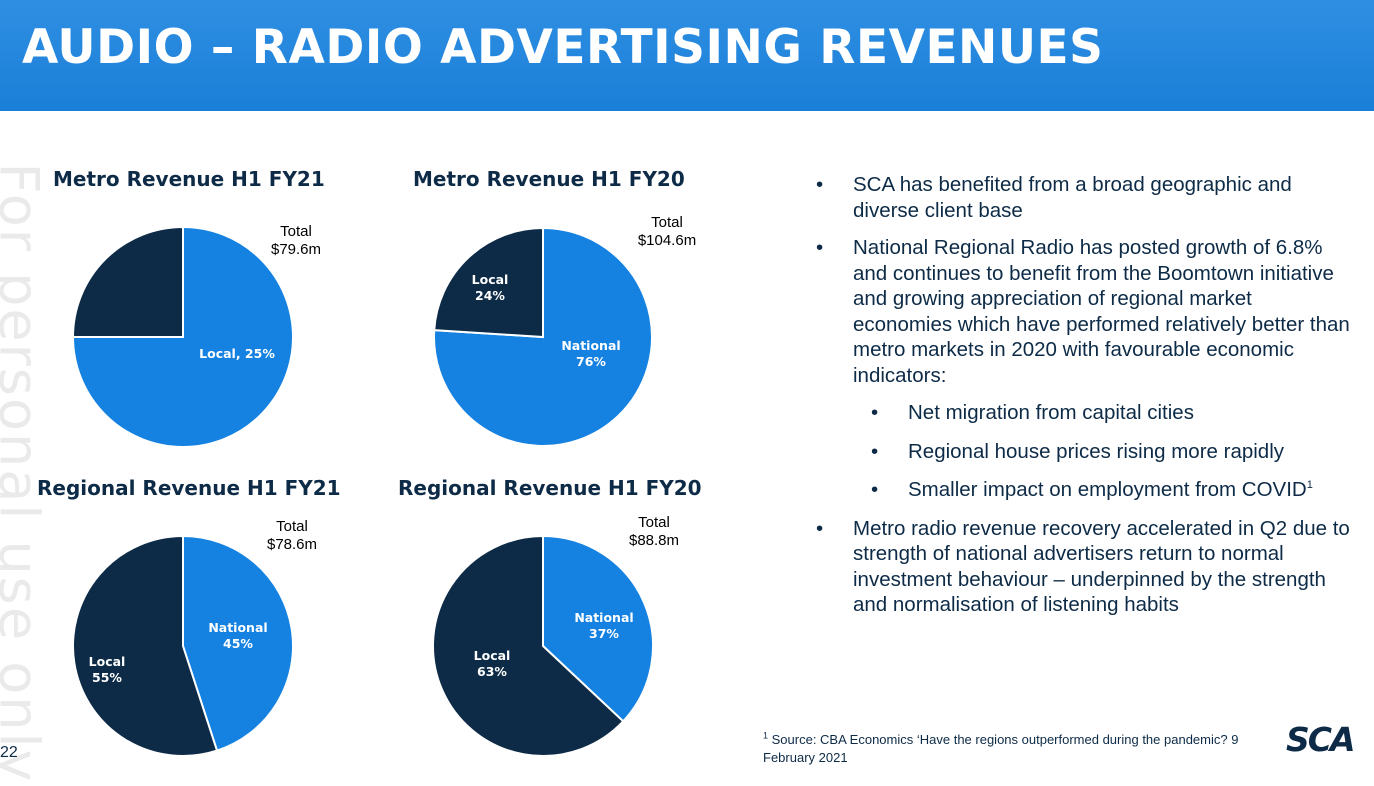 This screenshot has width=1374, height=786. Describe the element at coordinates (654, 540) in the screenshot. I see `total-value: $88.8m` at that location.